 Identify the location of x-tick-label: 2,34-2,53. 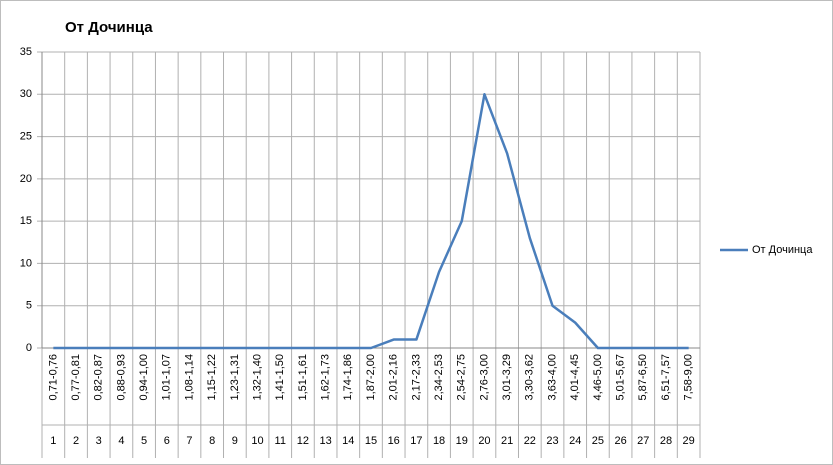
(439, 377).